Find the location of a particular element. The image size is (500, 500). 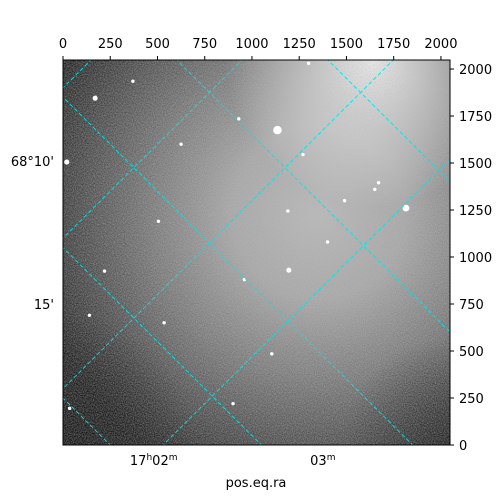

top-axis: 0 250 500 750 1000 1250 1500 1750 2000 is located at coordinates (258, 48).